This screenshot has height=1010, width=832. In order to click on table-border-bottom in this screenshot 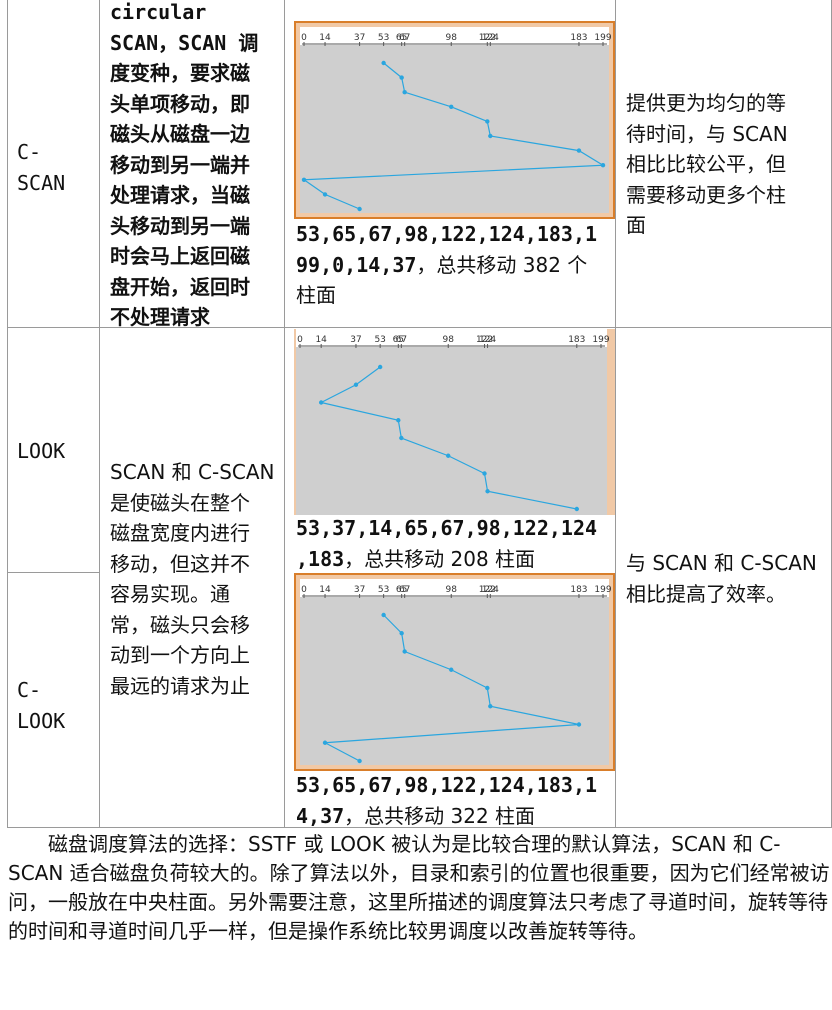, I will do `click(419, 827)`.